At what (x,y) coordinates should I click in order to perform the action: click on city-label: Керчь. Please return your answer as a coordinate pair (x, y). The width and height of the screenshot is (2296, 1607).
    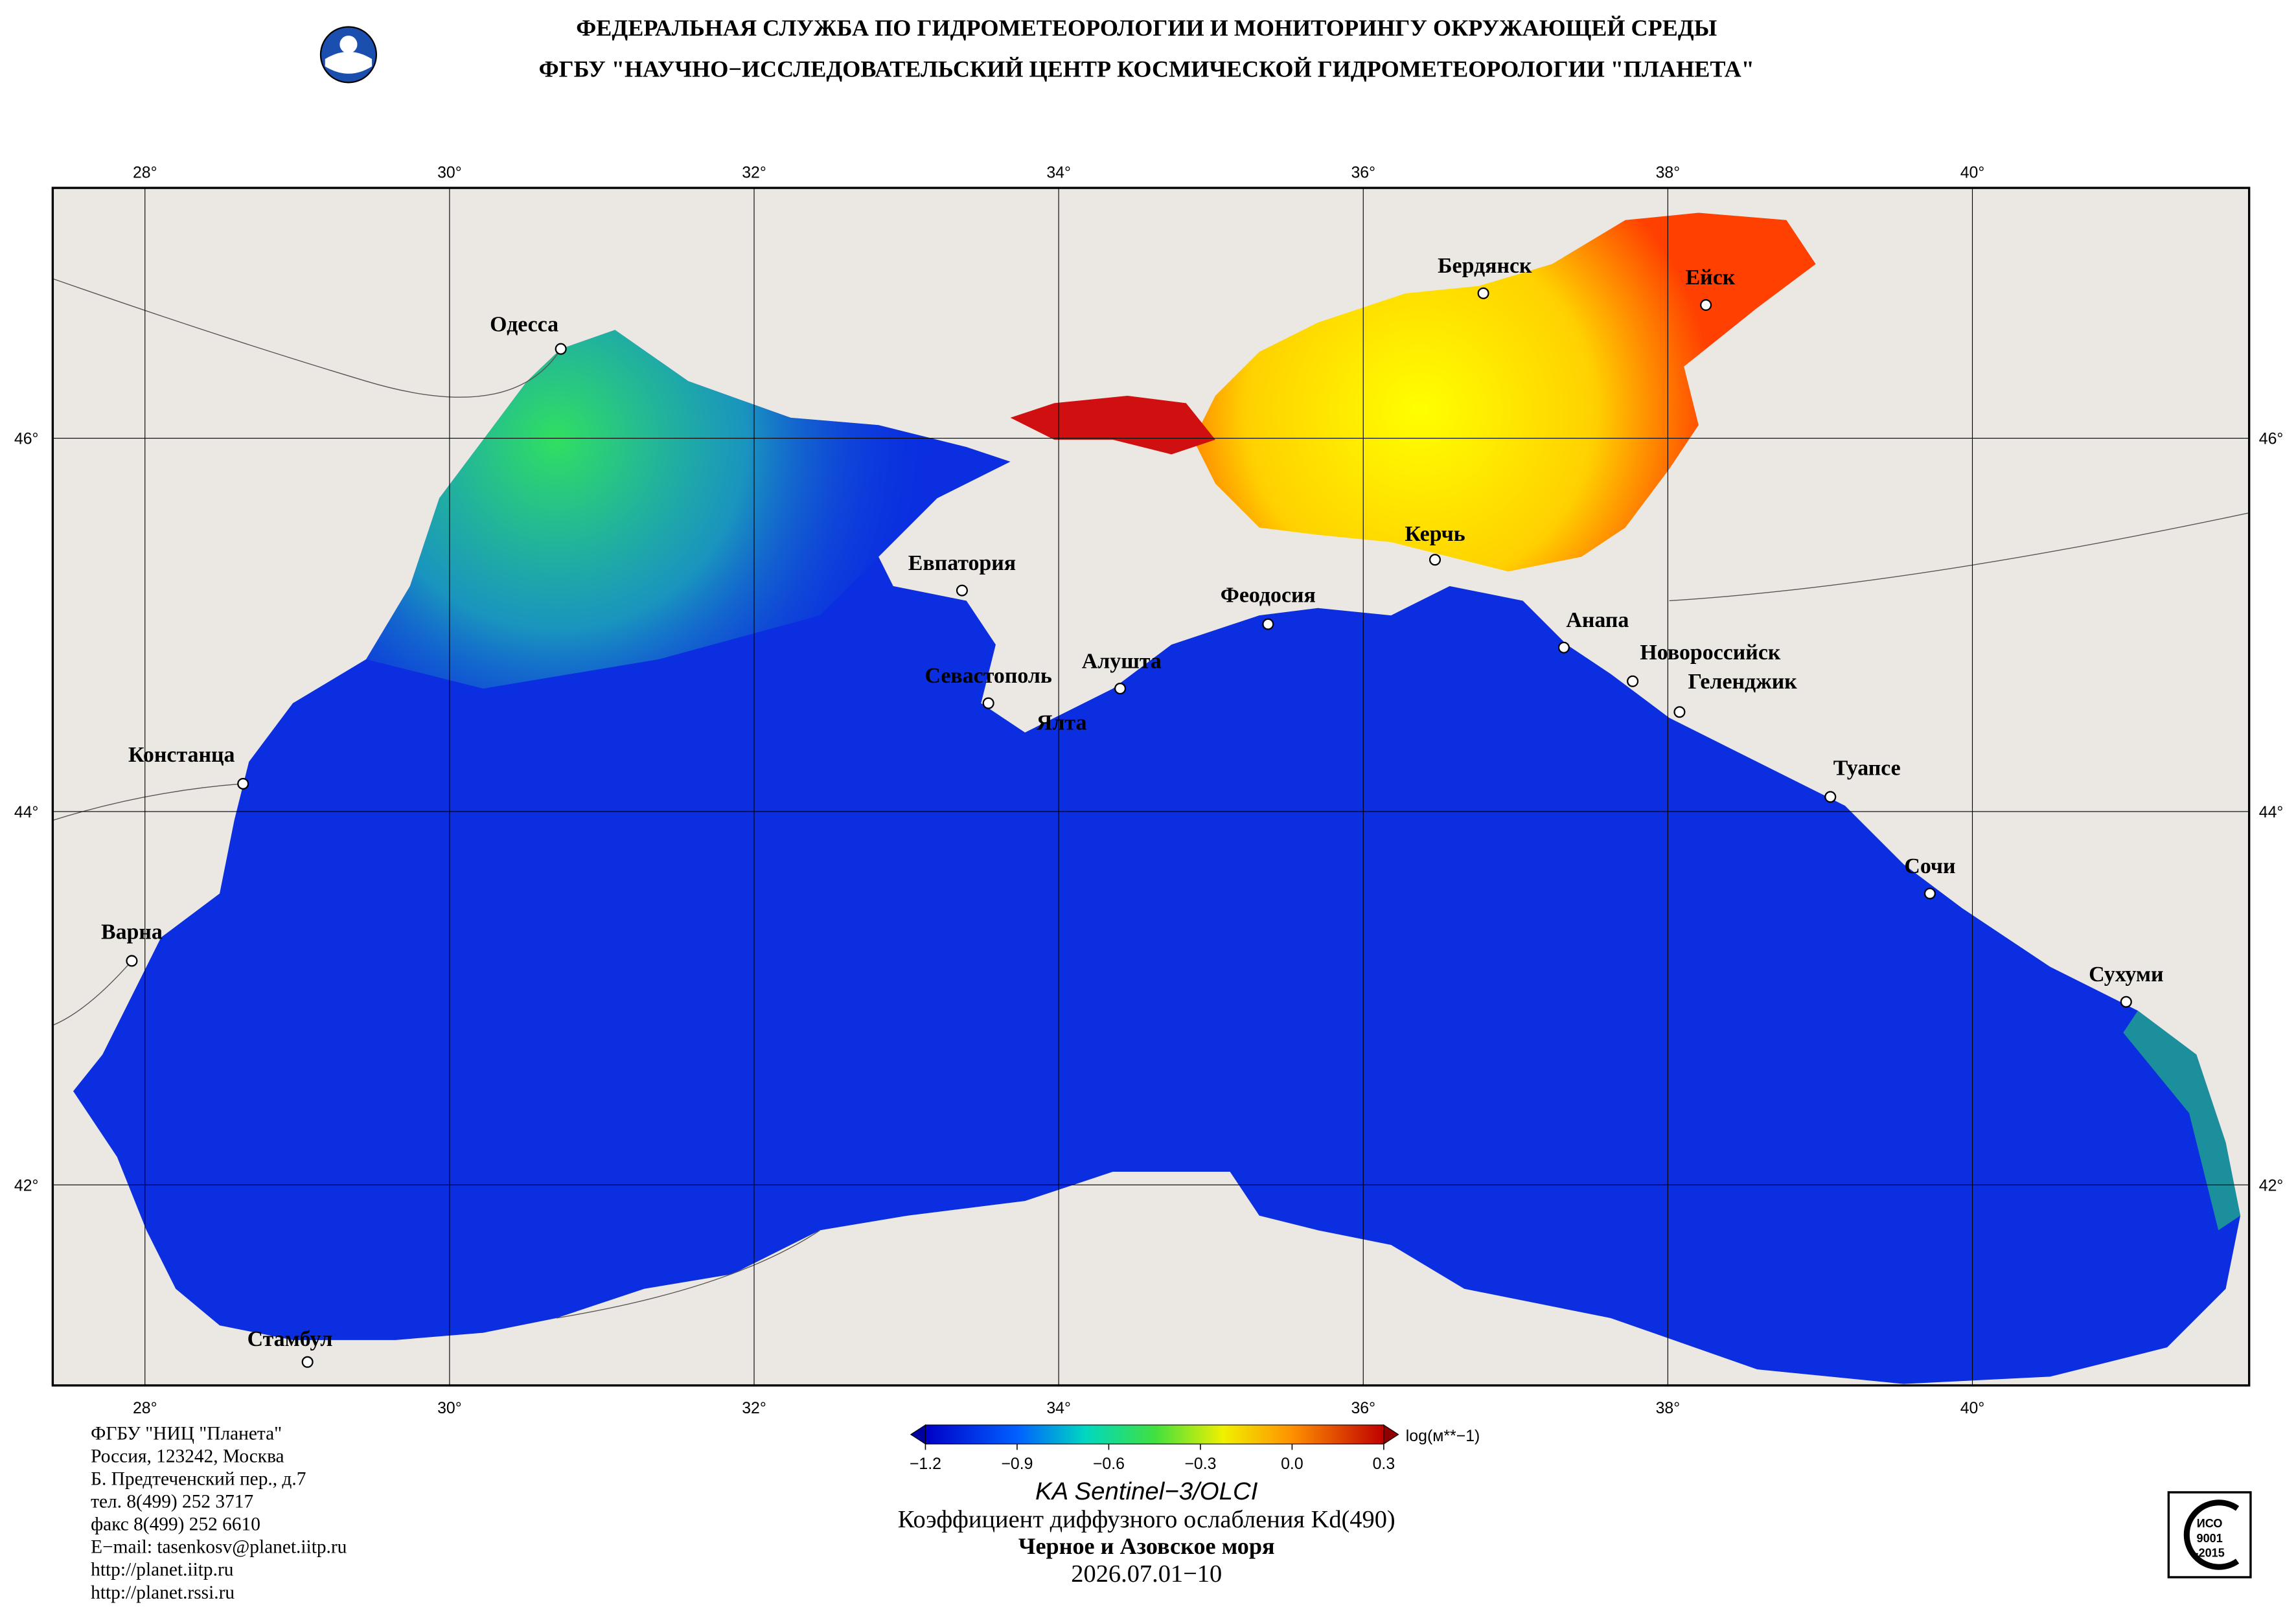
    Looking at the image, I should click on (1435, 534).